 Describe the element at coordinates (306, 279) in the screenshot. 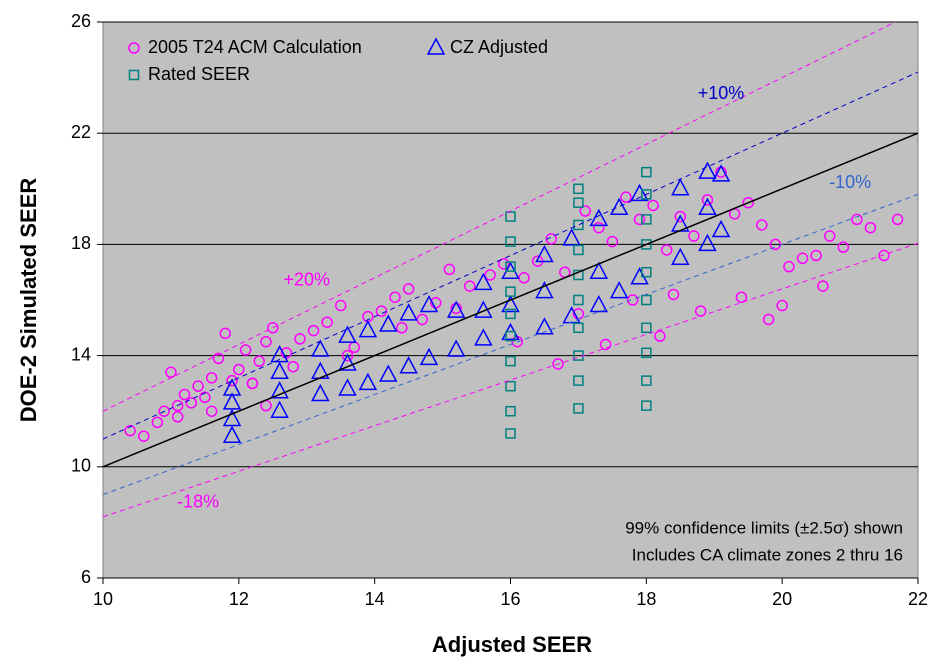

I see `reference-label: +20%` at that location.